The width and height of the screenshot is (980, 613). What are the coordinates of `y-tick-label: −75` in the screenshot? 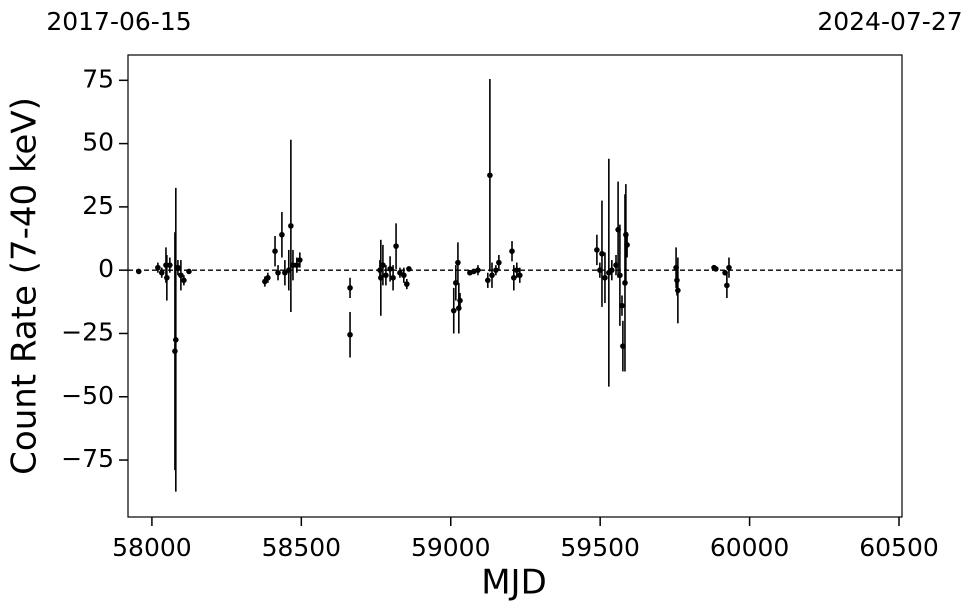 It's located at (87, 458).